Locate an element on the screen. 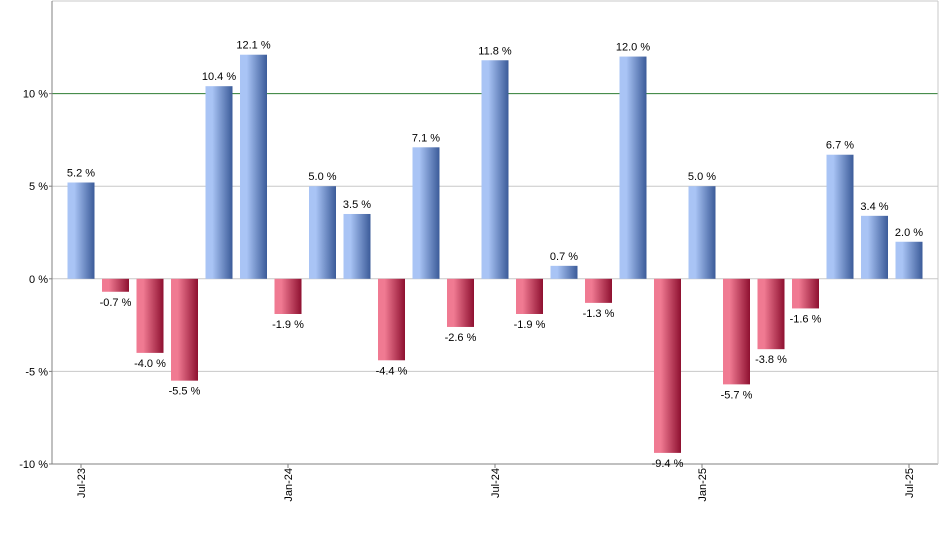 The height and width of the screenshot is (550, 940). data-label: 0.7 % is located at coordinates (564, 257).